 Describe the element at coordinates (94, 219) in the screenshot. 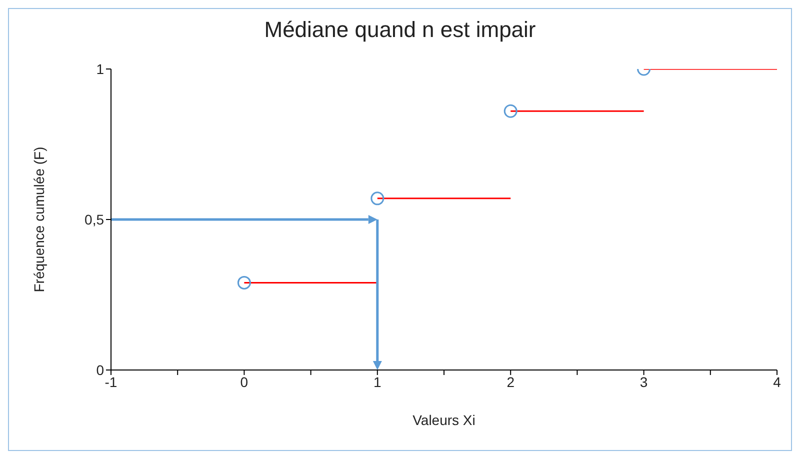

I see `y-tick-label: 0,5` at that location.